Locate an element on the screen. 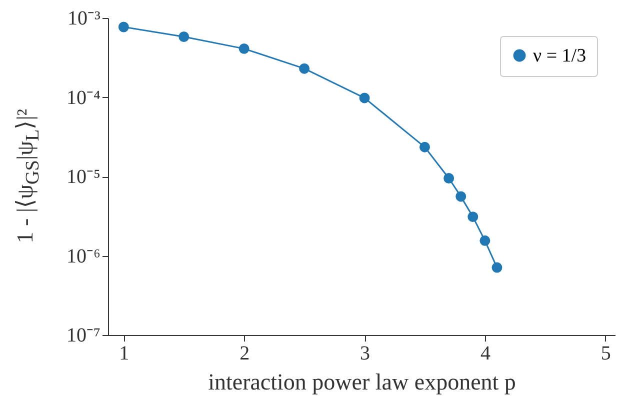 The width and height of the screenshot is (618, 407). y-tick-label: 10⁻⁴ is located at coordinates (83, 97).